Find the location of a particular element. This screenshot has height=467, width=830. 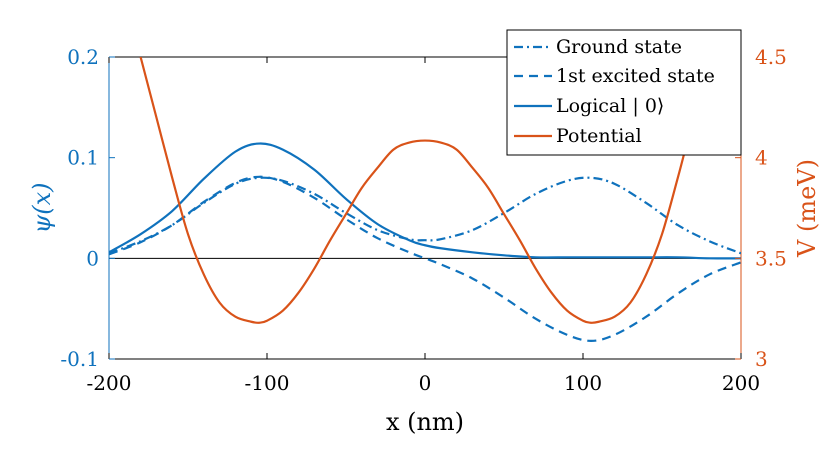

x-axis-label: x (nm) is located at coordinates (425, 422).